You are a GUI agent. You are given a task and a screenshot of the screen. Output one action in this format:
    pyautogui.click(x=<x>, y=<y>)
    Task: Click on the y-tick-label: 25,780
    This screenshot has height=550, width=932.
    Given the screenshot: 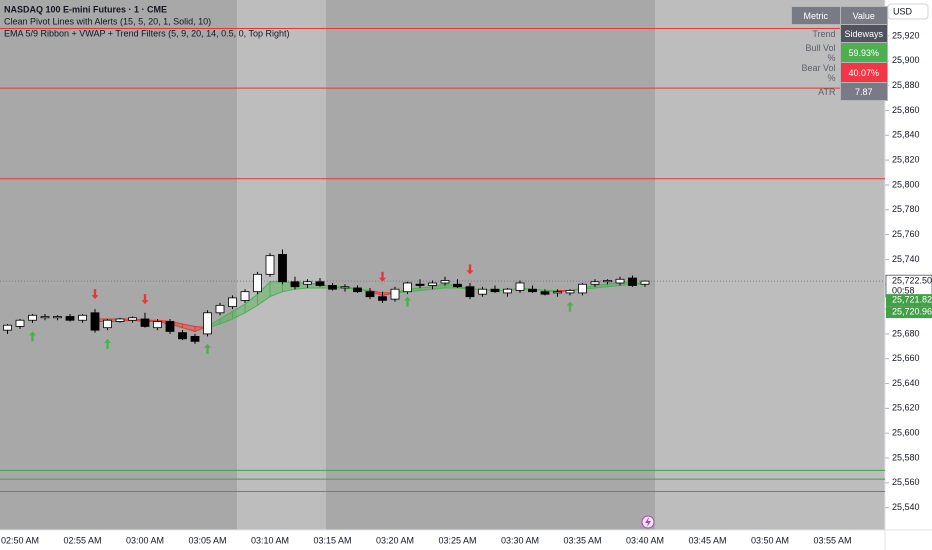 What is the action you would take?
    pyautogui.click(x=906, y=209)
    